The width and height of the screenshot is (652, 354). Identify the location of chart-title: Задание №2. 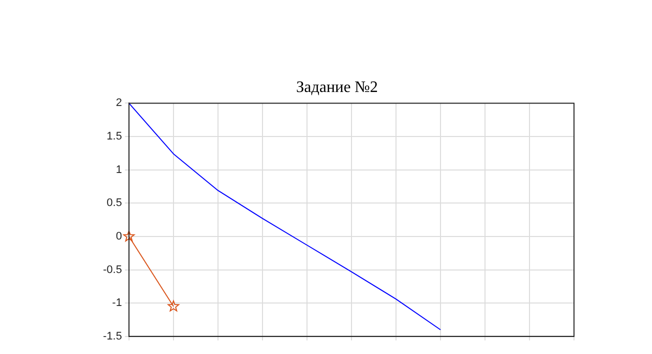
(337, 87).